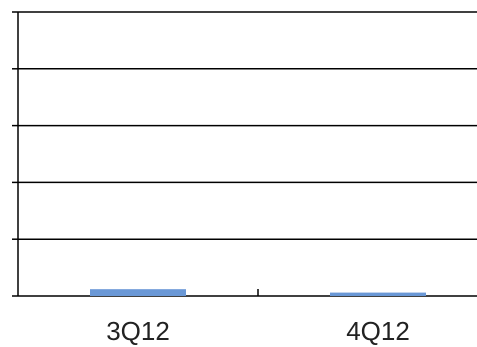 This screenshot has height=347, width=477. I want to click on bar-3Q12, so click(138, 292).